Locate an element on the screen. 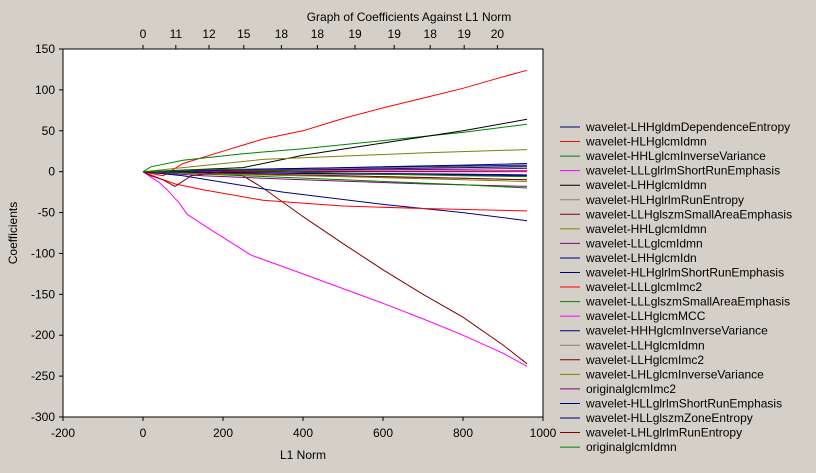  x-tick-label: -200 is located at coordinates (63, 433).